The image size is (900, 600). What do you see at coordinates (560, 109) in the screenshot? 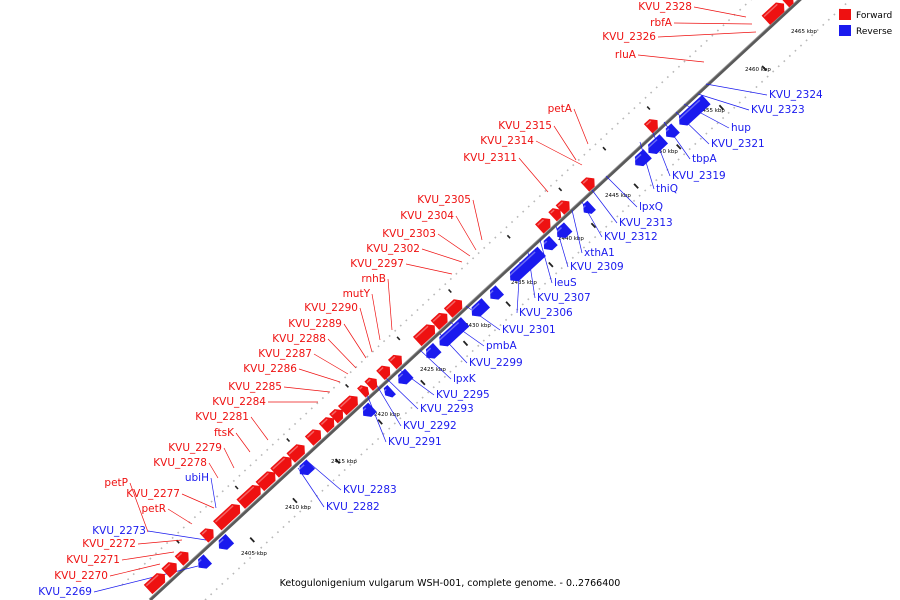
I see `gene-label-peta: petA` at bounding box center [560, 109].